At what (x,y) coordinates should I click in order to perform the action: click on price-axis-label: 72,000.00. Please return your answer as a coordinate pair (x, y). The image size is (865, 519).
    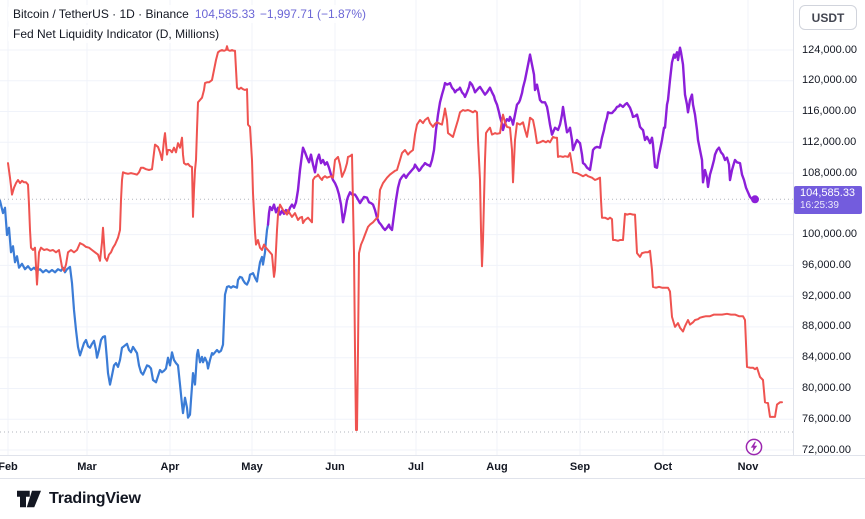
    Looking at the image, I should click on (826, 449).